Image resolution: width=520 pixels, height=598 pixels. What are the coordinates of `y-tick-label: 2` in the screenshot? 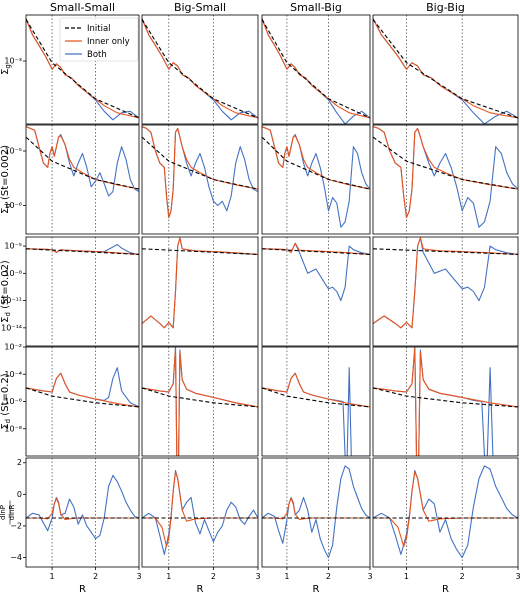 It's located at (19, 462).